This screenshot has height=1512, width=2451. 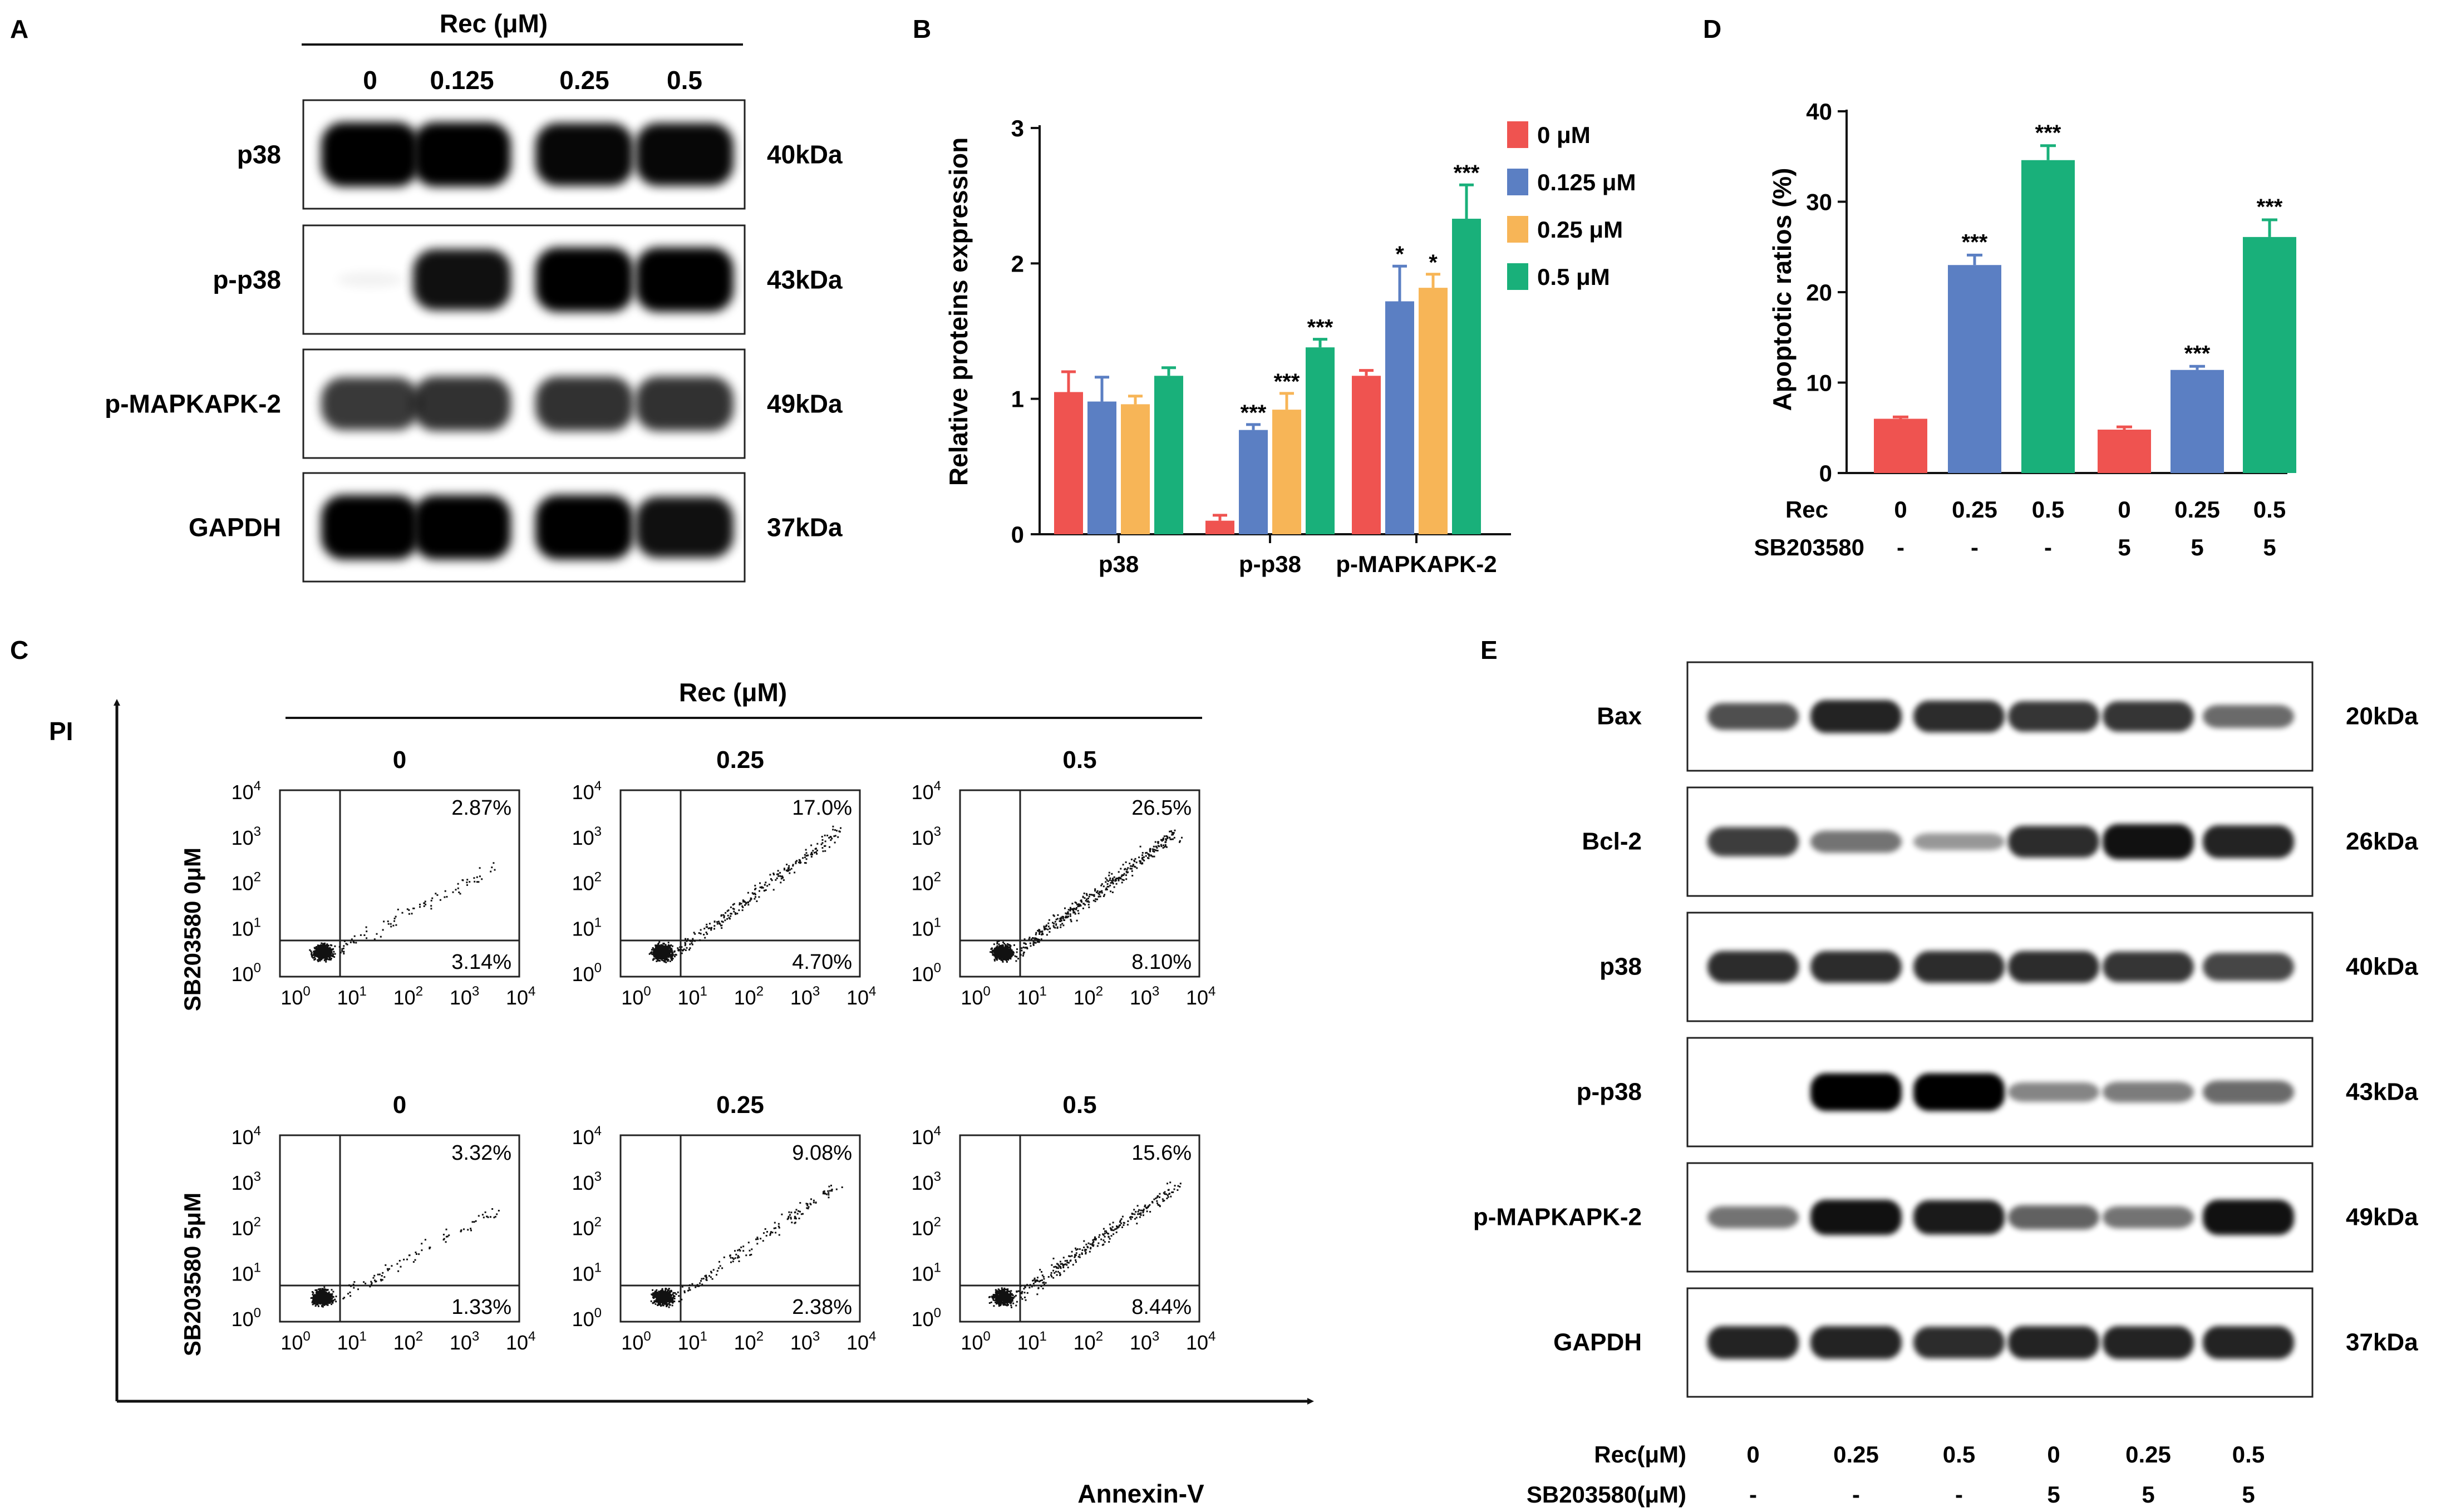 I want to click on flow-plot-xtick-0-1: 10¹, so click(x=351, y=996).